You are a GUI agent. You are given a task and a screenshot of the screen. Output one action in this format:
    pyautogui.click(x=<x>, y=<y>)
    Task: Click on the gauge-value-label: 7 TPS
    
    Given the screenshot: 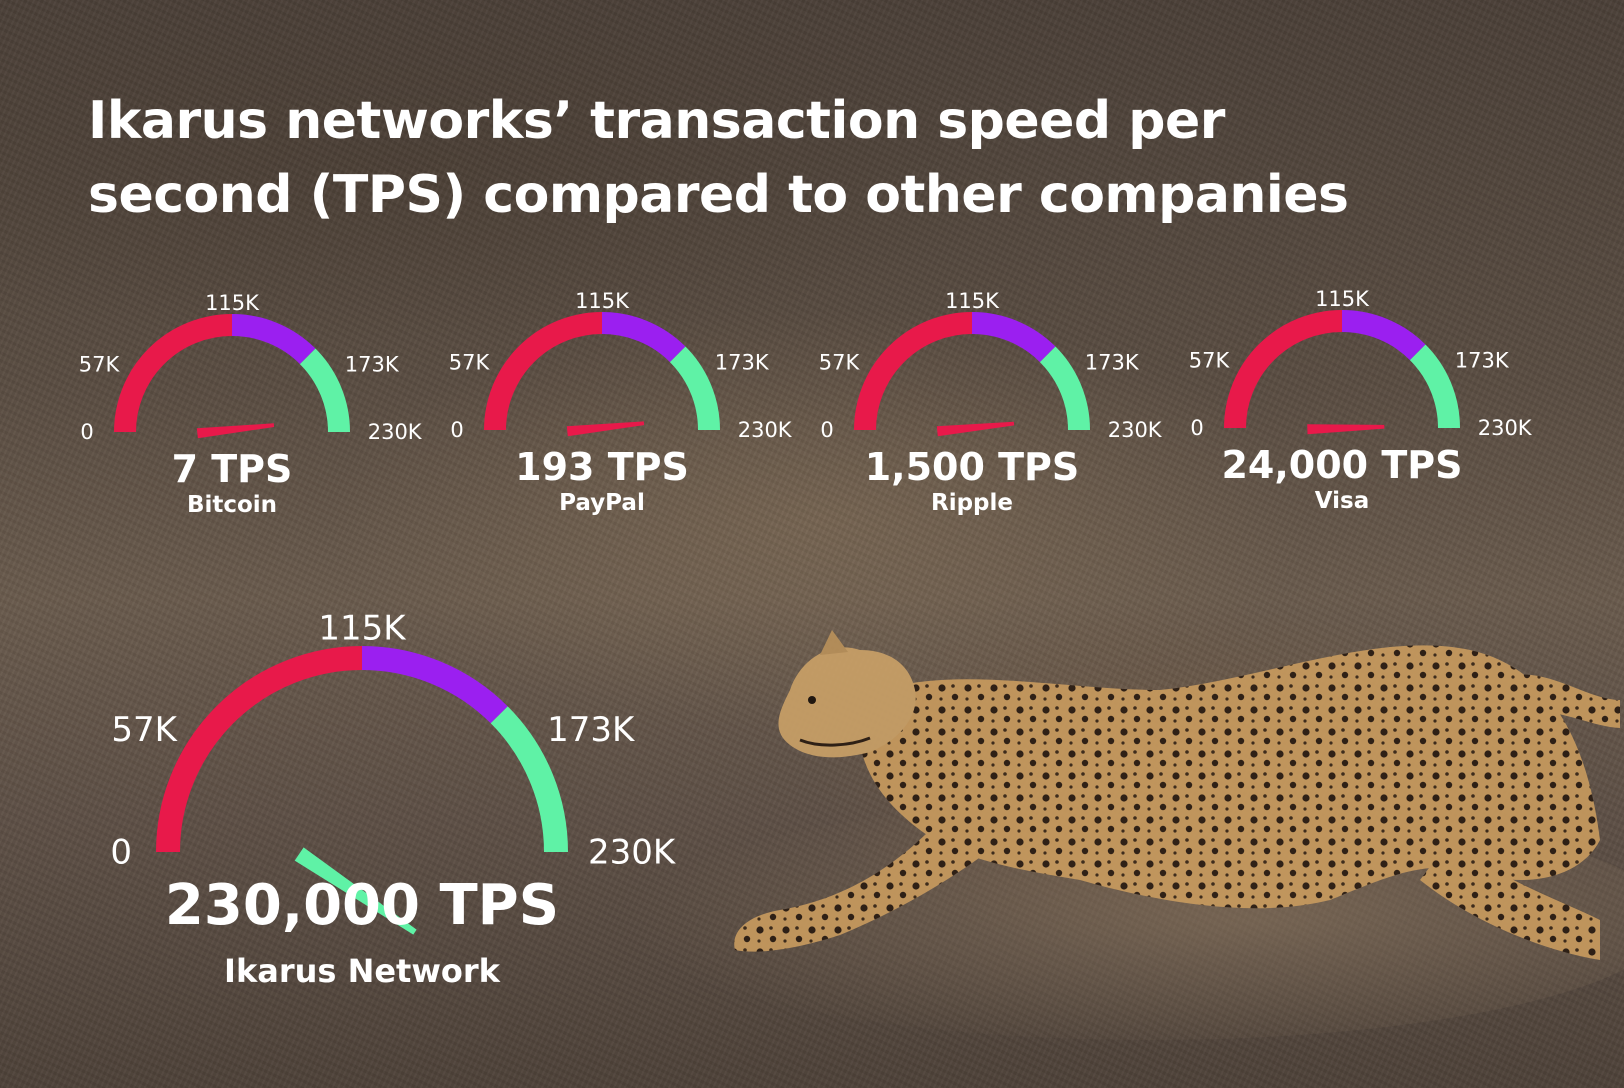 What is the action you would take?
    pyautogui.click(x=232, y=469)
    